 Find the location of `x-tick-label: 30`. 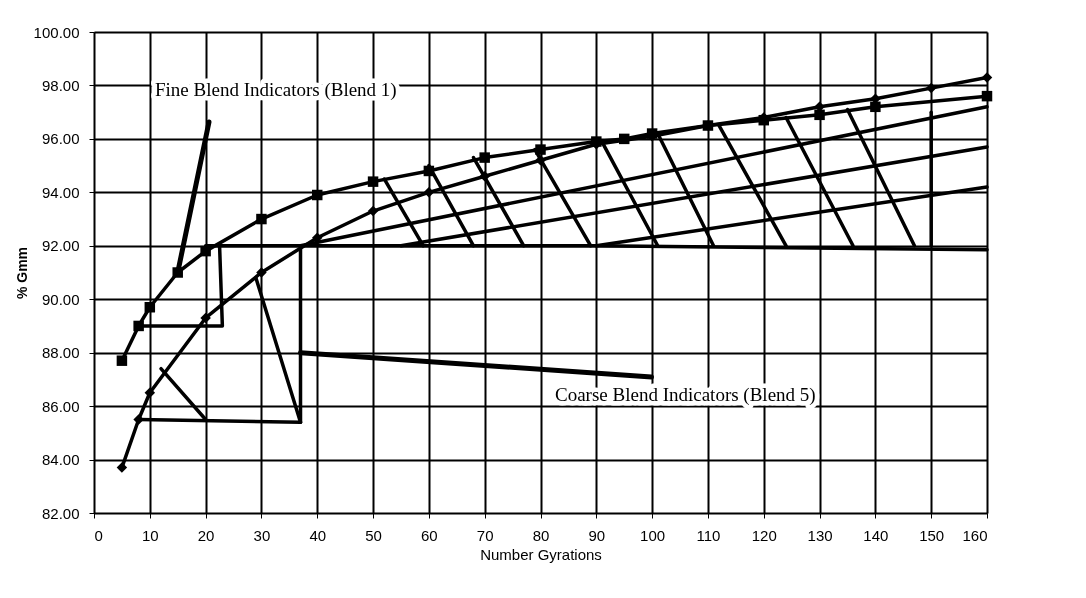

x-tick-label: 30 is located at coordinates (262, 535).